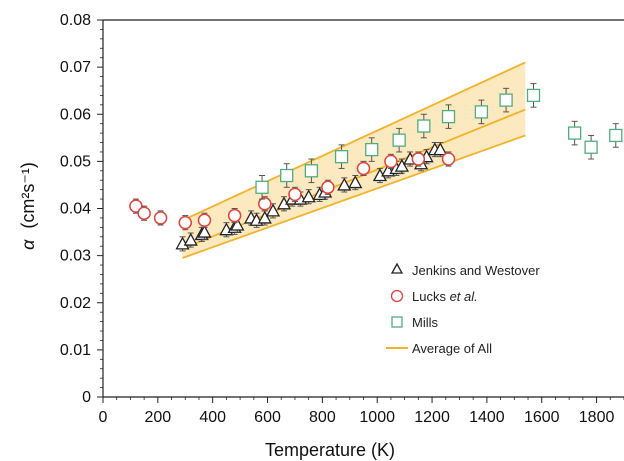 The height and width of the screenshot is (461, 624). I want to click on legend-label-jenkins: Jenkins and Westover, so click(476, 270).